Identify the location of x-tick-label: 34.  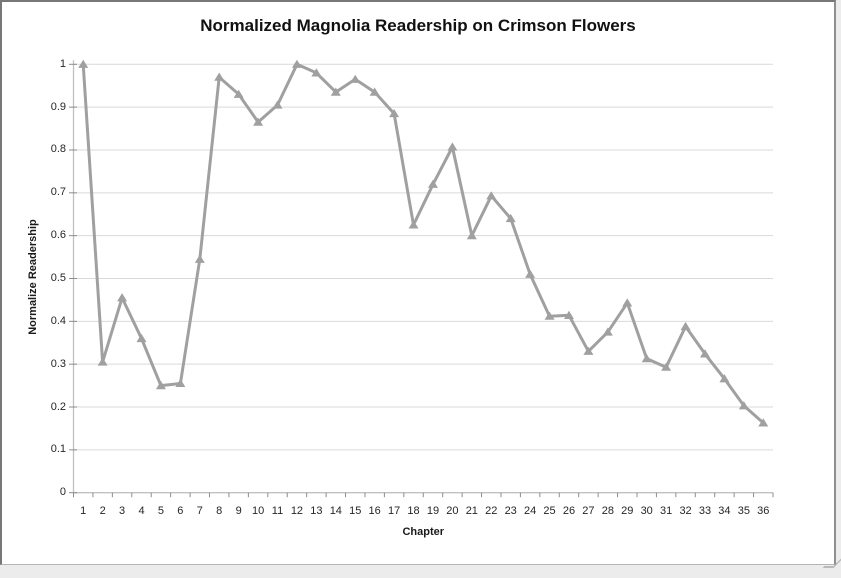
(724, 511).